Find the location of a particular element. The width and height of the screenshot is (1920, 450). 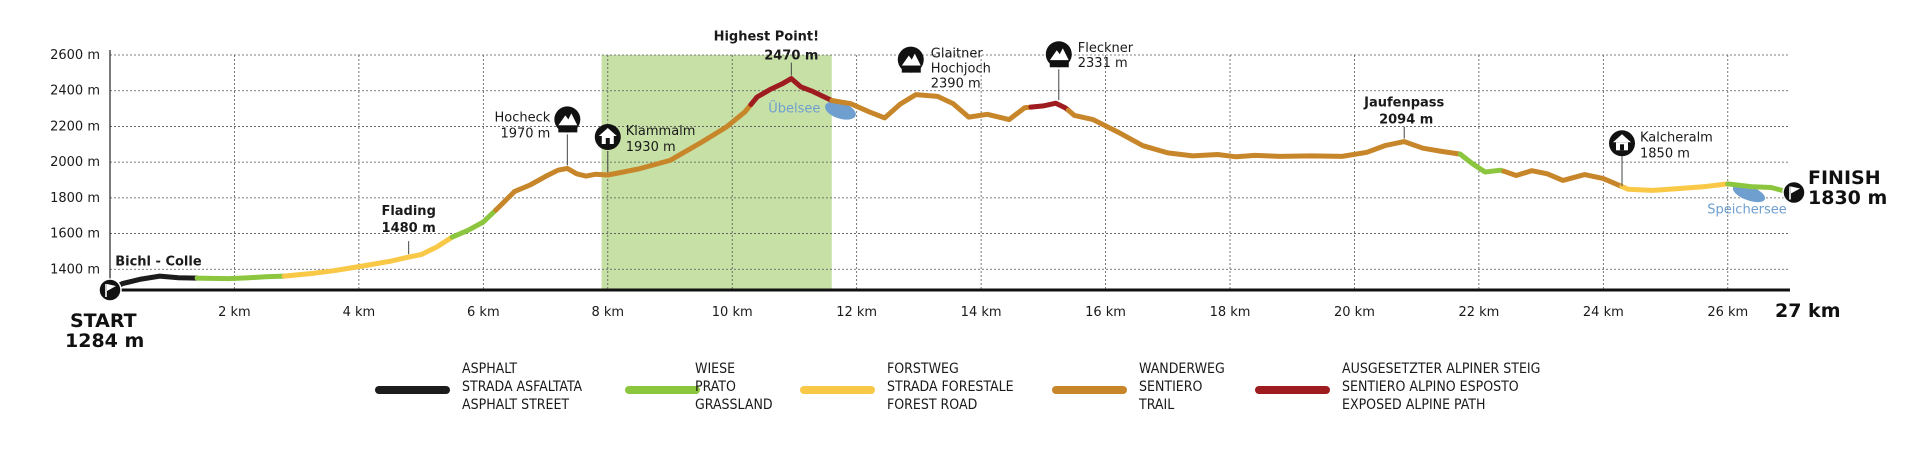

highlight-band is located at coordinates (716, 172).